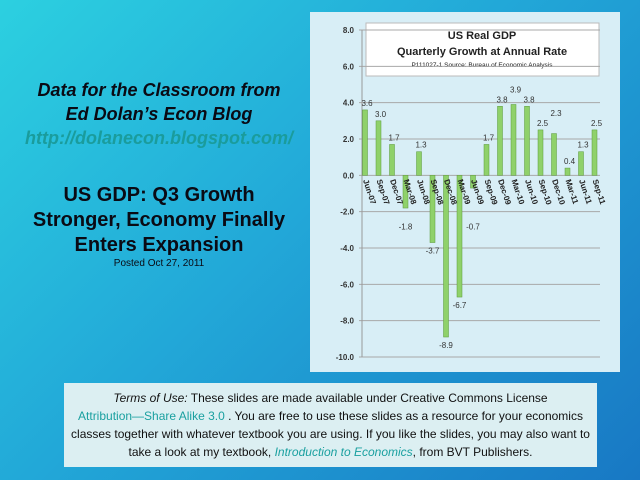 The image size is (640, 480). What do you see at coordinates (159, 114) in the screenshot?
I see `blog-line-2: Ed Dolan’s Econ Blog` at bounding box center [159, 114].